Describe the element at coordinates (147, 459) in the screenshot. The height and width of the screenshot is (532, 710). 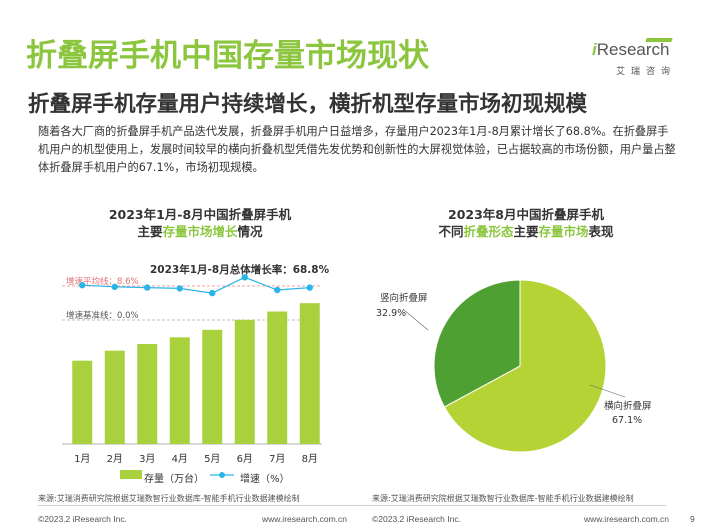
I see `x-tick-label: 3月` at that location.